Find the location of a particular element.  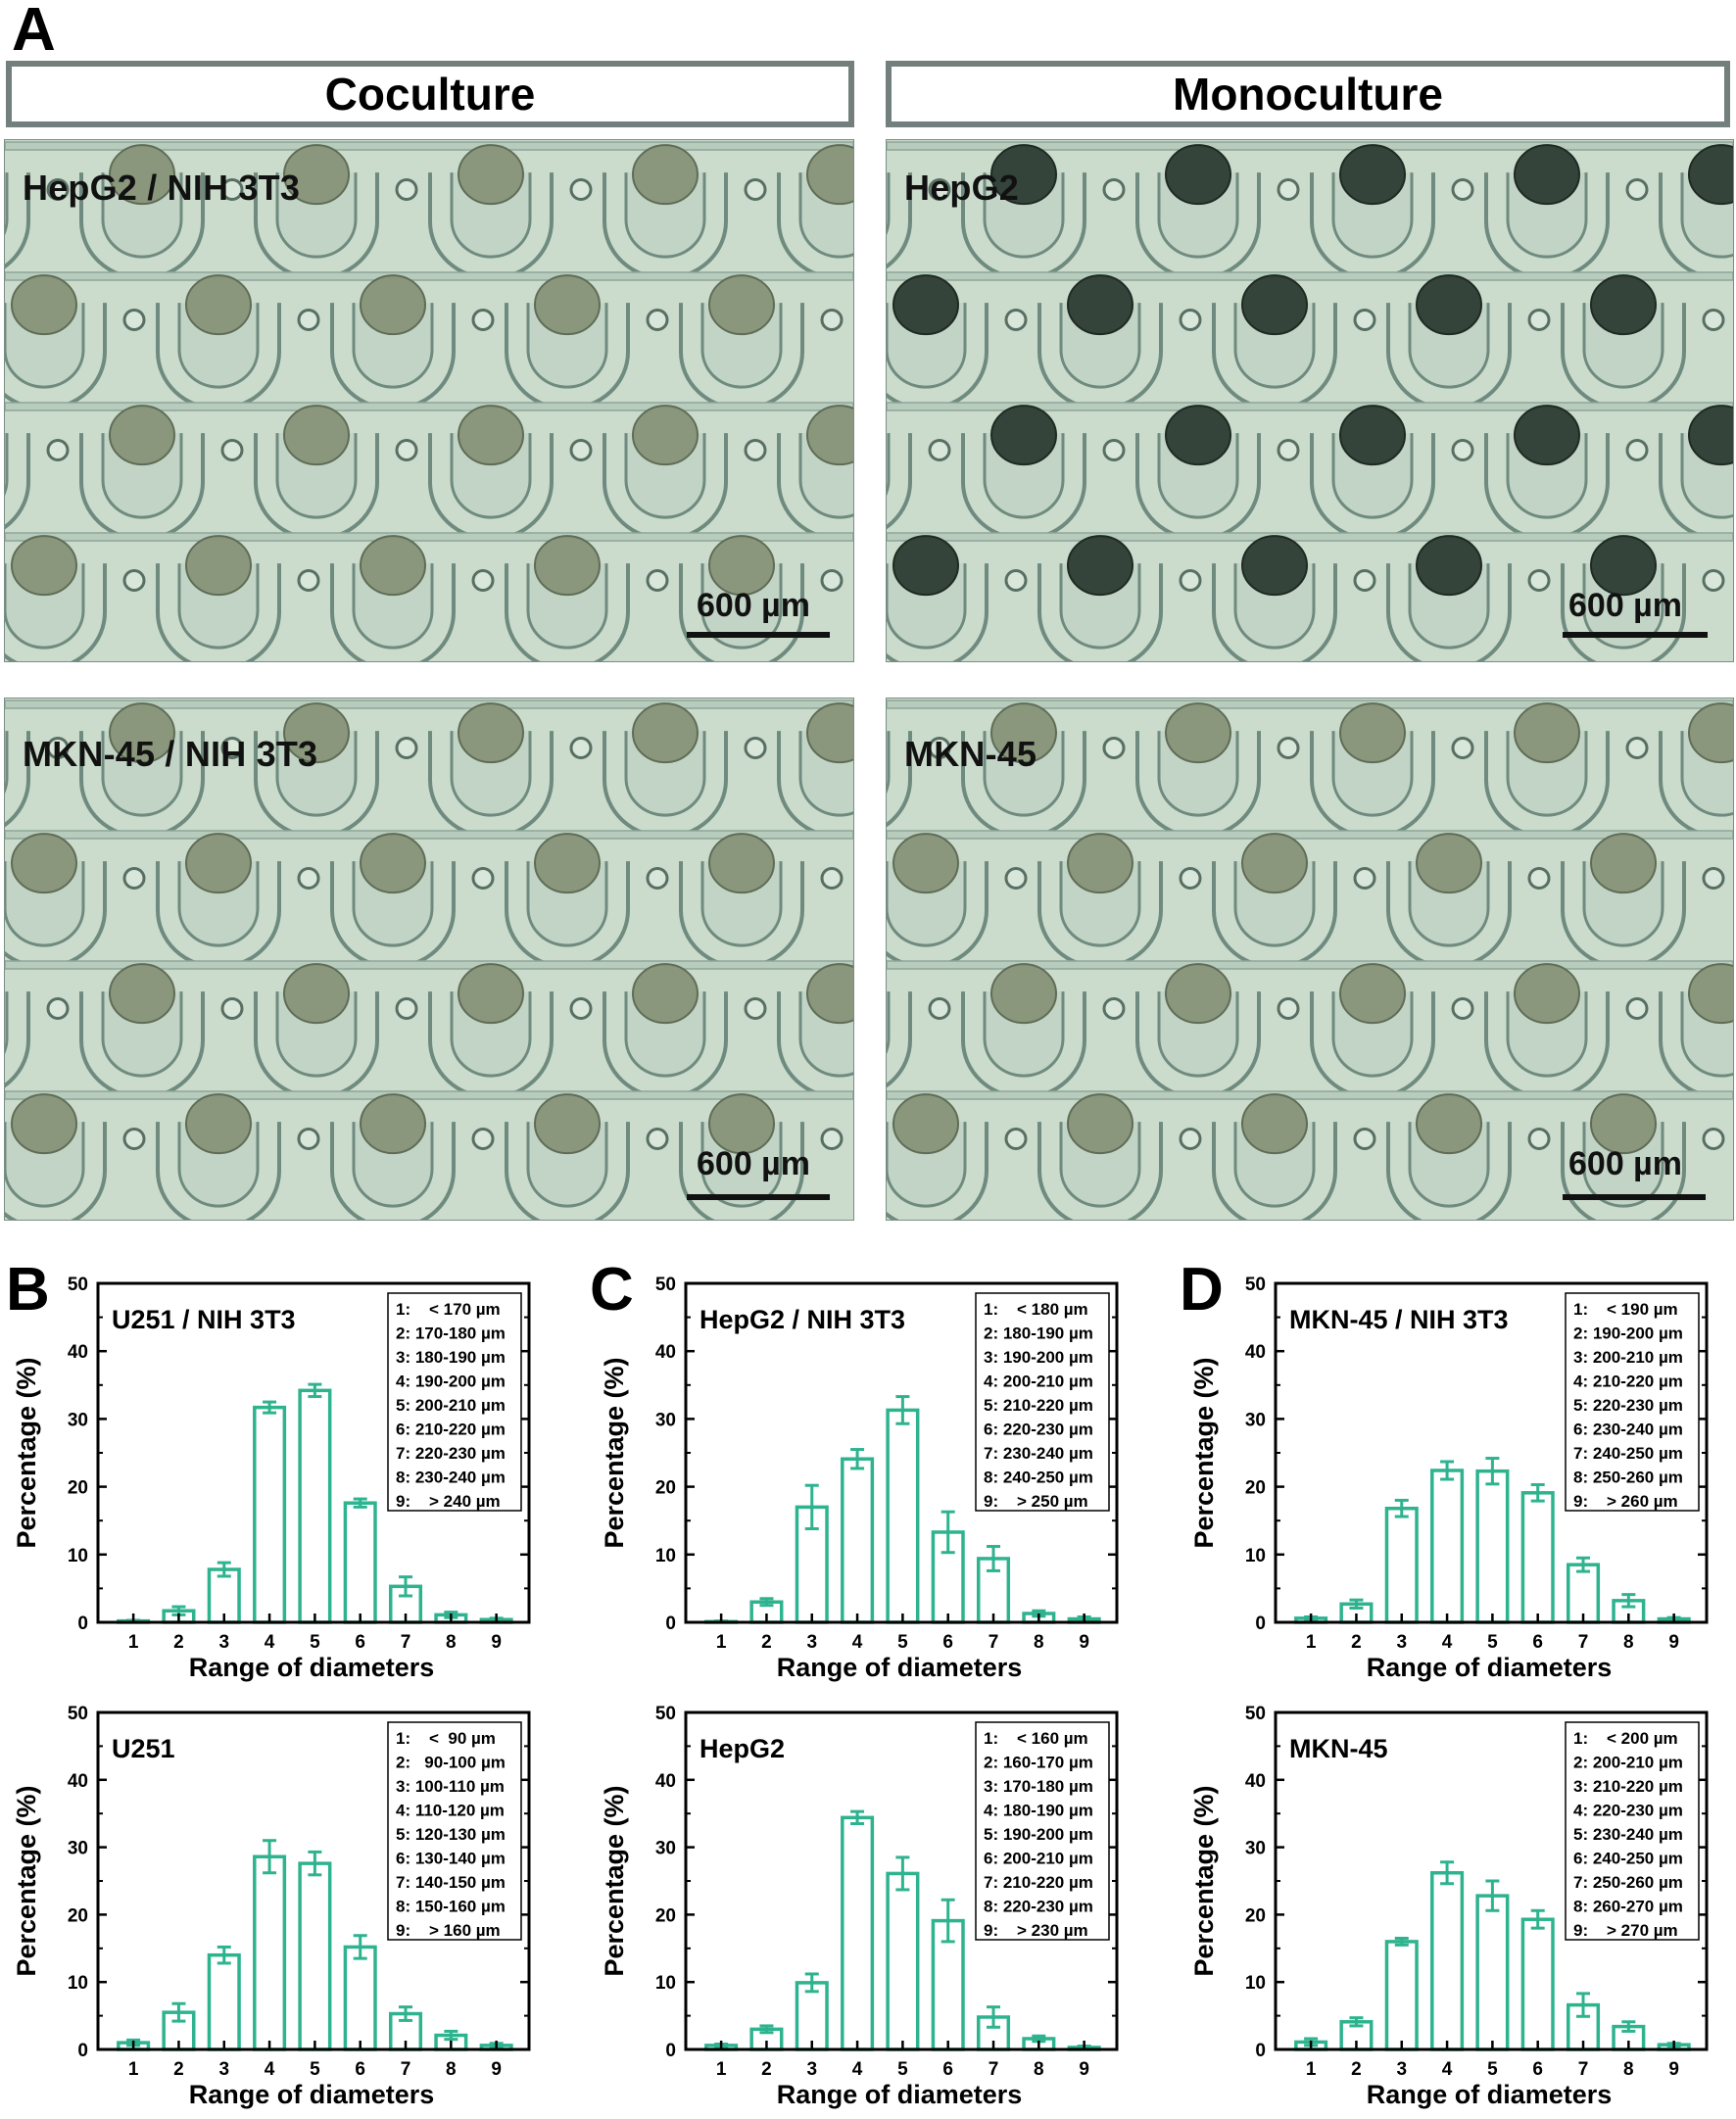

micrograph-hepg2-monoculture: HepG2 600 µm is located at coordinates (1310, 400).